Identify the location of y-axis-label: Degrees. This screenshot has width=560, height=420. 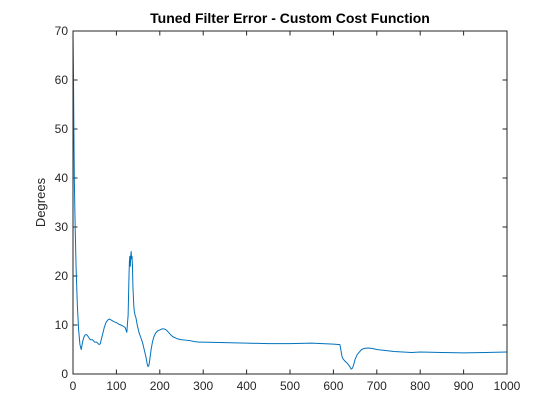
(40, 202).